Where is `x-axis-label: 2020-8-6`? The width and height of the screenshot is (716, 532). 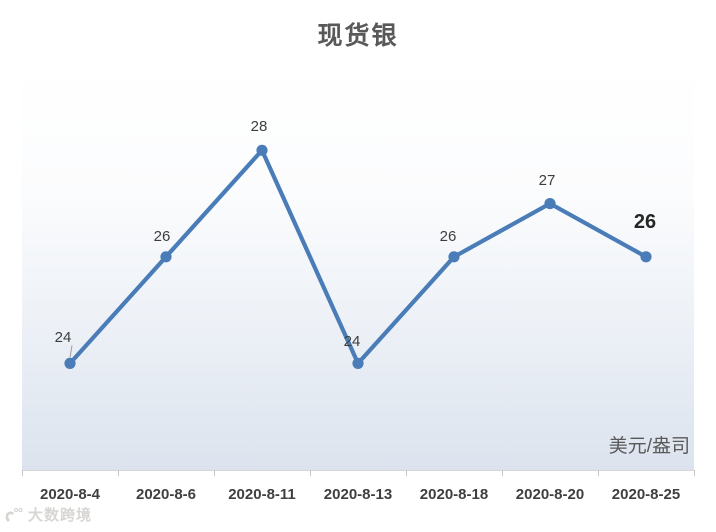
x-axis-label: 2020-8-6 is located at coordinates (166, 494).